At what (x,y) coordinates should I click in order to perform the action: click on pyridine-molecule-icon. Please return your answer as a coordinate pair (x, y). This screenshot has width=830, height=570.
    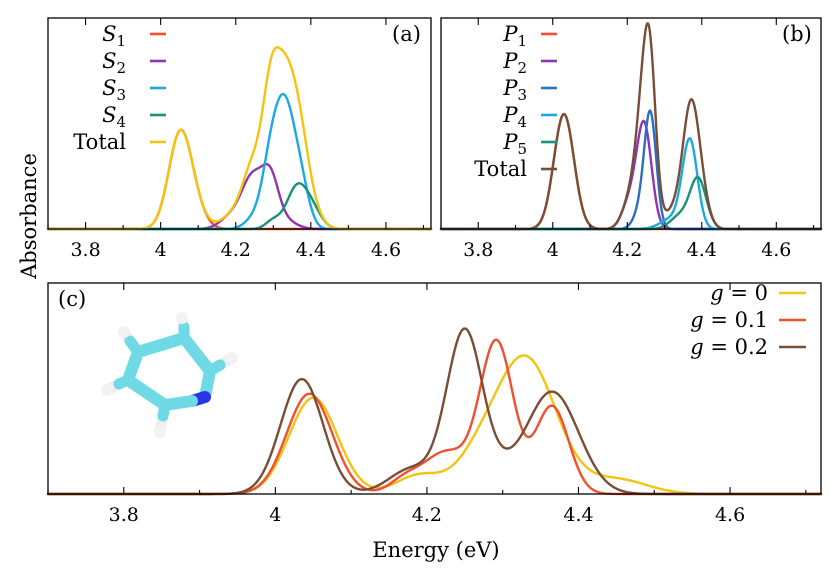
    Looking at the image, I should click on (169, 375).